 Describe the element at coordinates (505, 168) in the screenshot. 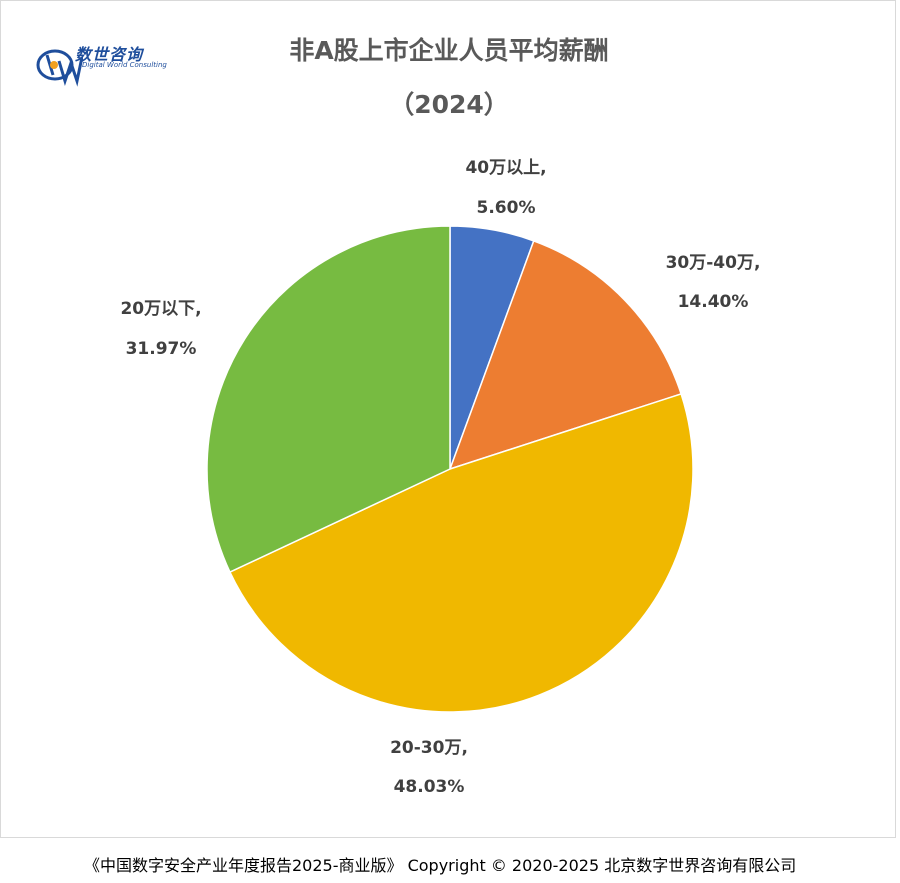

I see `slice-category-label: 40万以上,` at that location.